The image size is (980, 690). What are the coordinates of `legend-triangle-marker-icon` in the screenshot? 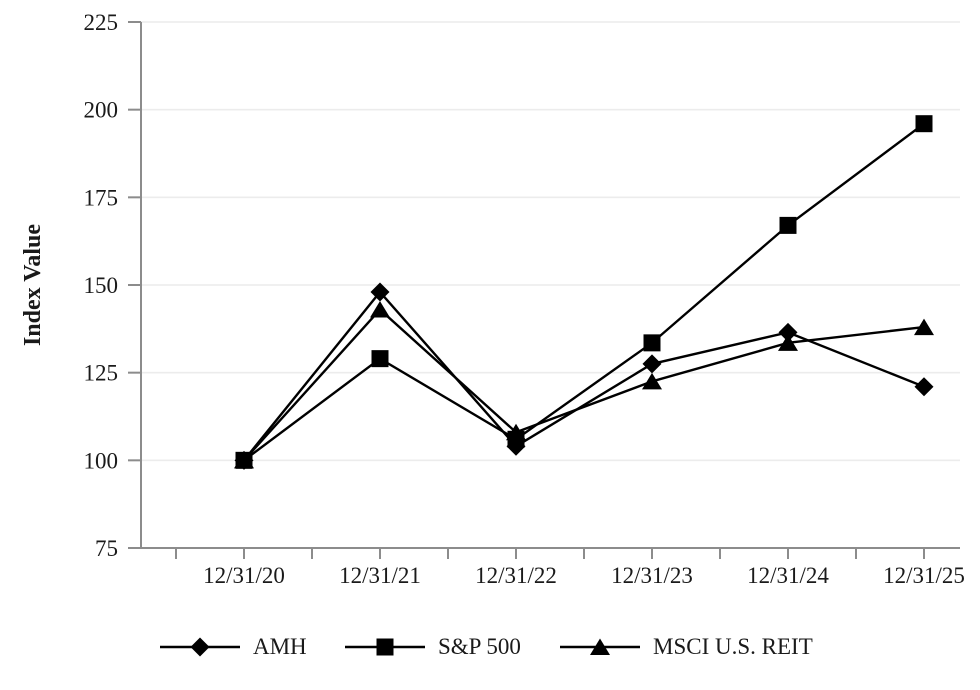 It's located at (600, 646).